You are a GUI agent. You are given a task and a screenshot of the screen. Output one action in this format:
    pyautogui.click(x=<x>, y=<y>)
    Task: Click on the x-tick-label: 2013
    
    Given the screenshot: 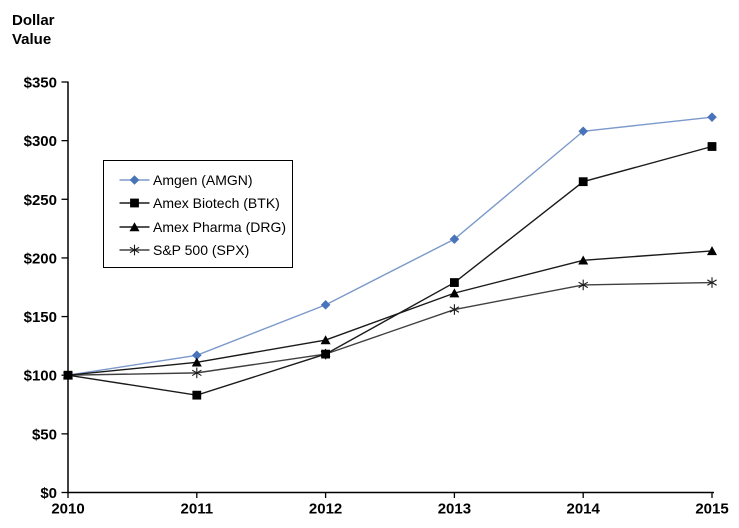 What is the action you would take?
    pyautogui.click(x=454, y=509)
    